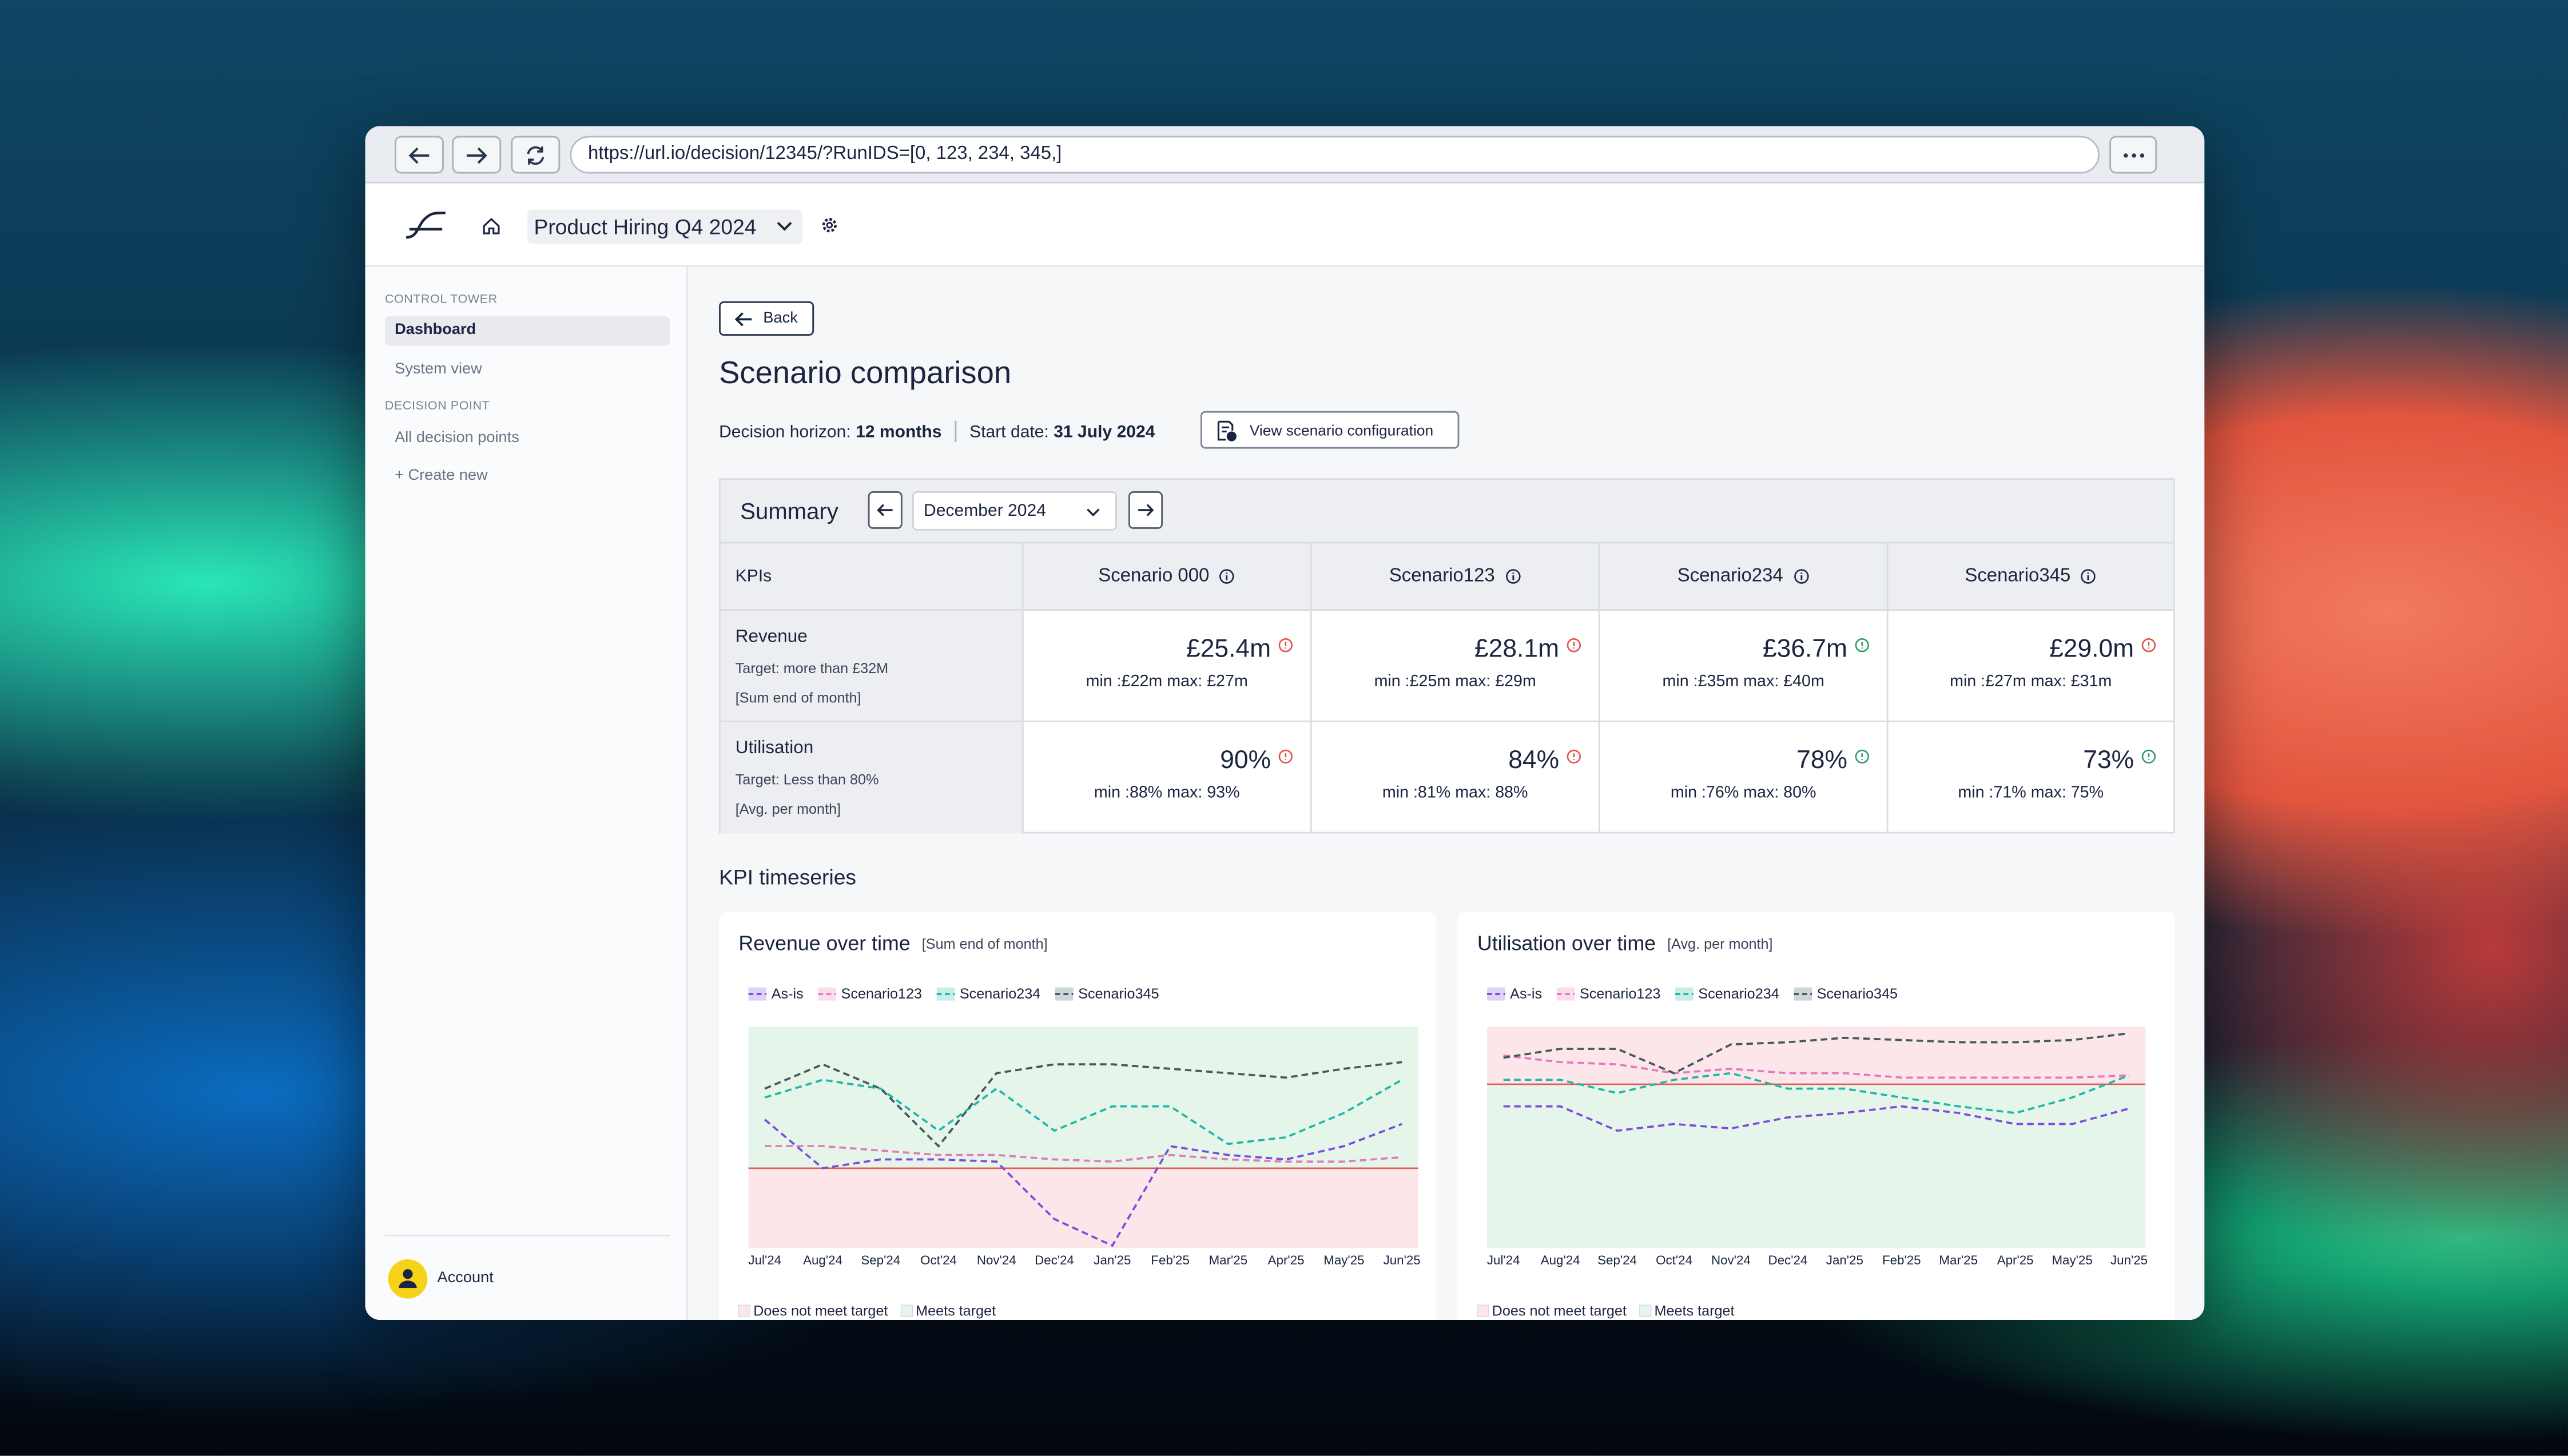 This screenshot has width=2568, height=1456. Describe the element at coordinates (1559, 1311) in the screenshot. I see `zone-legend-label: Does not meet target` at that location.